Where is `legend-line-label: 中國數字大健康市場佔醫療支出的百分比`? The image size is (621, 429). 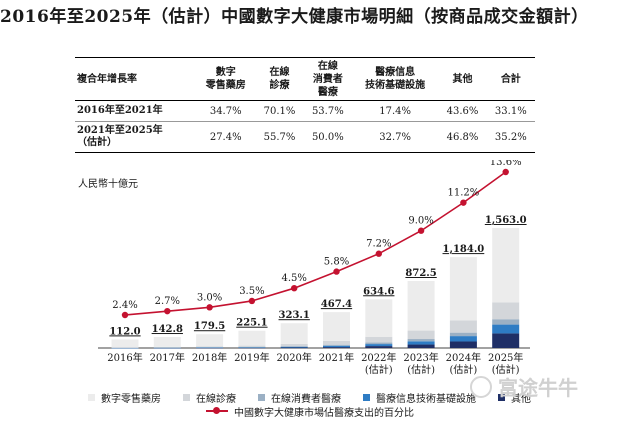 legend-line-label: 中國數字大健康市場佔醫療支出的百分比 is located at coordinates (324, 413).